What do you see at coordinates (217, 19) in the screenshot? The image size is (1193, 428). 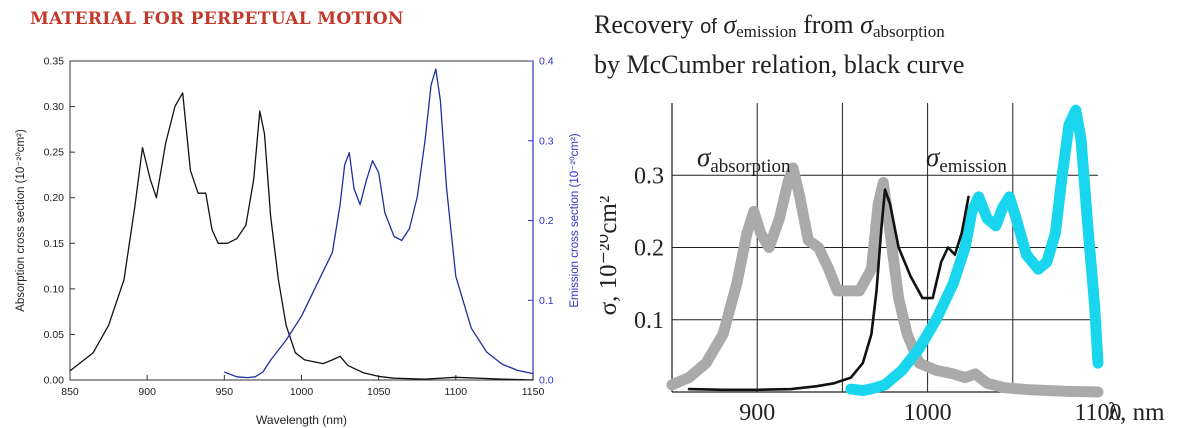 I see `left-heading: MATERIAL FOR PERPETUAL MOTION` at bounding box center [217, 19].